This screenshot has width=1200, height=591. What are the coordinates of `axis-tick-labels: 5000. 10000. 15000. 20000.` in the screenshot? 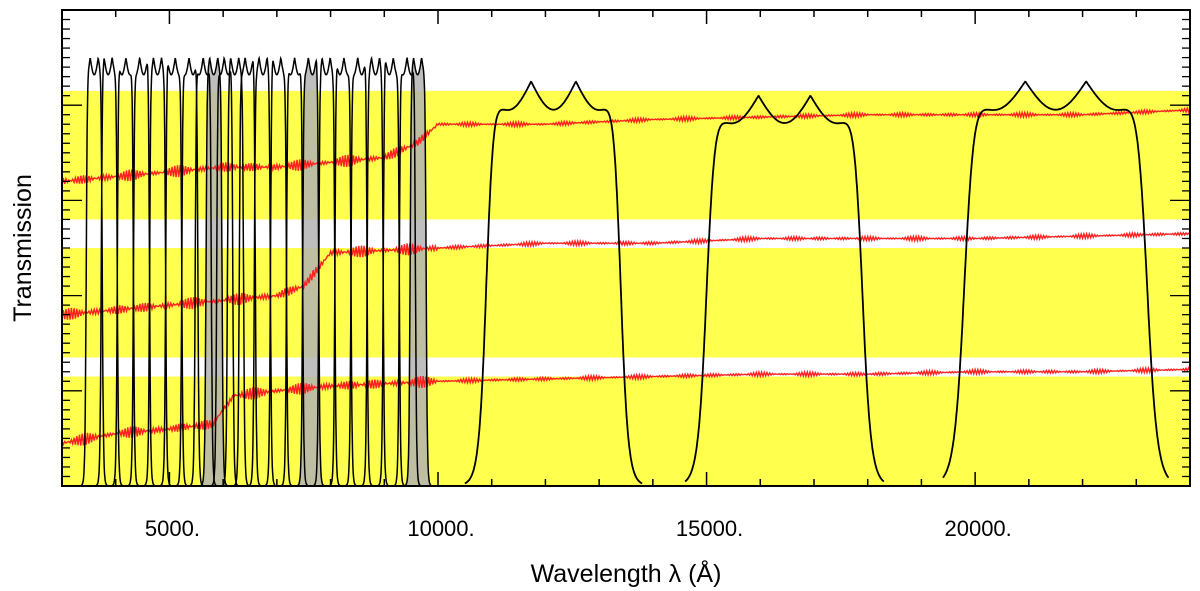 It's located at (578, 528).